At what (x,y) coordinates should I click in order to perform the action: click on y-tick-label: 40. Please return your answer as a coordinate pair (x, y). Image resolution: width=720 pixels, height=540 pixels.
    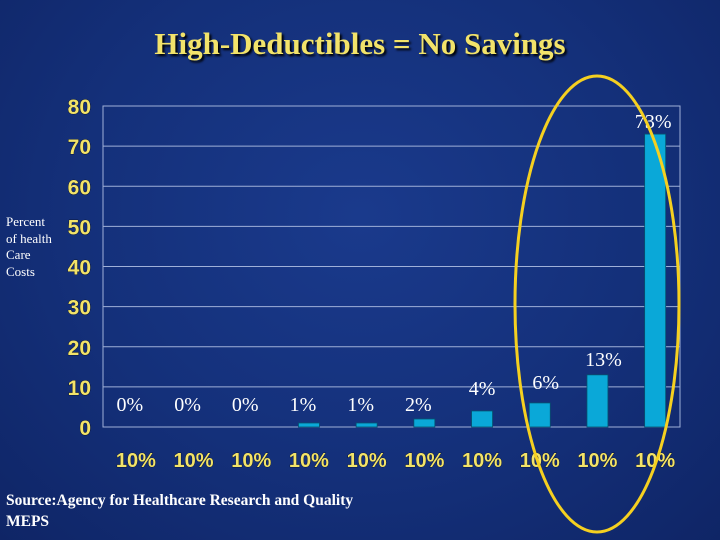
    Looking at the image, I should click on (79, 268).